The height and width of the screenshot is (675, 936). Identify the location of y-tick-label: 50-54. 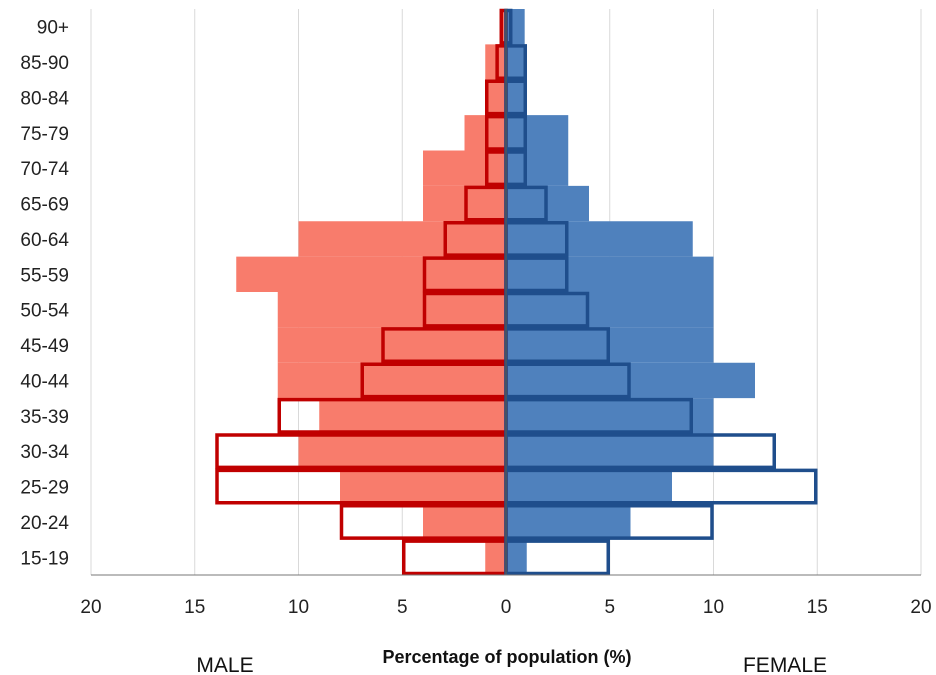
(44, 311).